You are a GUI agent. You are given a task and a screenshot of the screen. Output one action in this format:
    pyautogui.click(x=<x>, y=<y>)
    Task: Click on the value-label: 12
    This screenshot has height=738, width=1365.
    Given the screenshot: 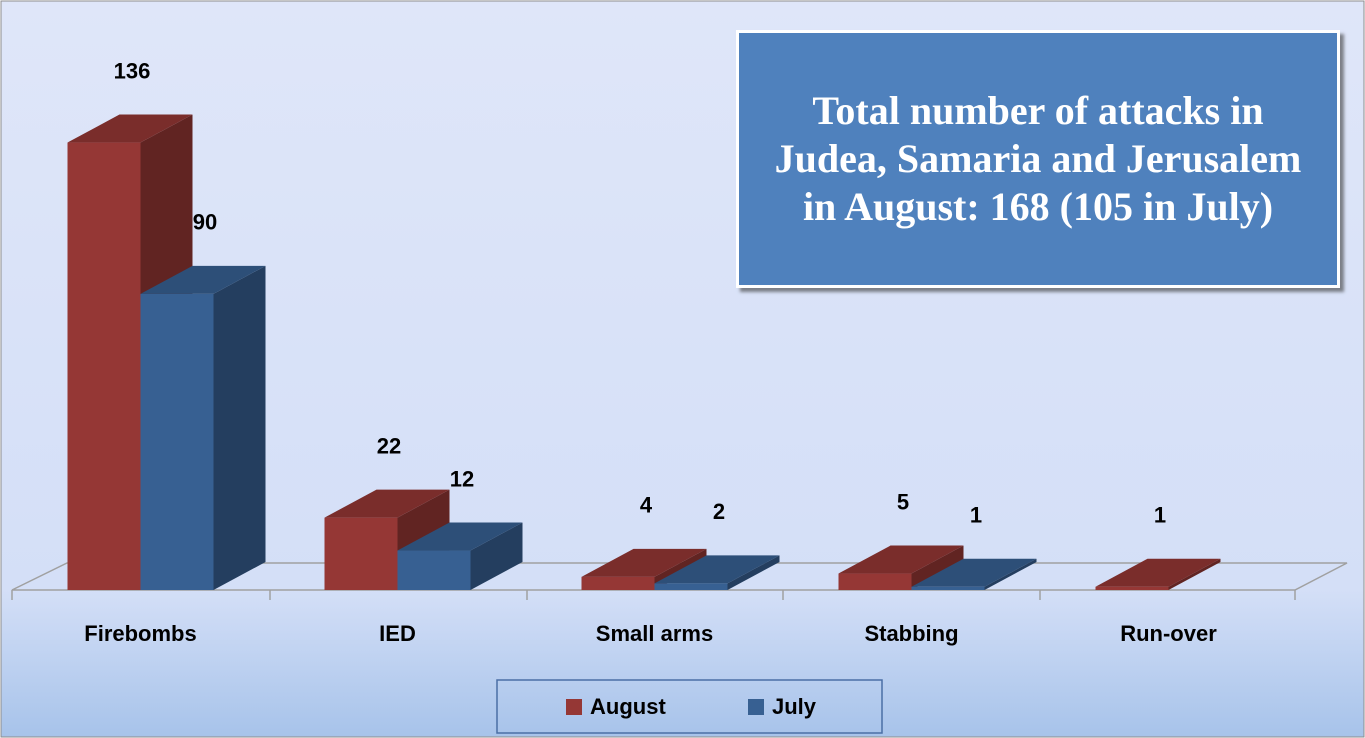 What is the action you would take?
    pyautogui.click(x=462, y=478)
    